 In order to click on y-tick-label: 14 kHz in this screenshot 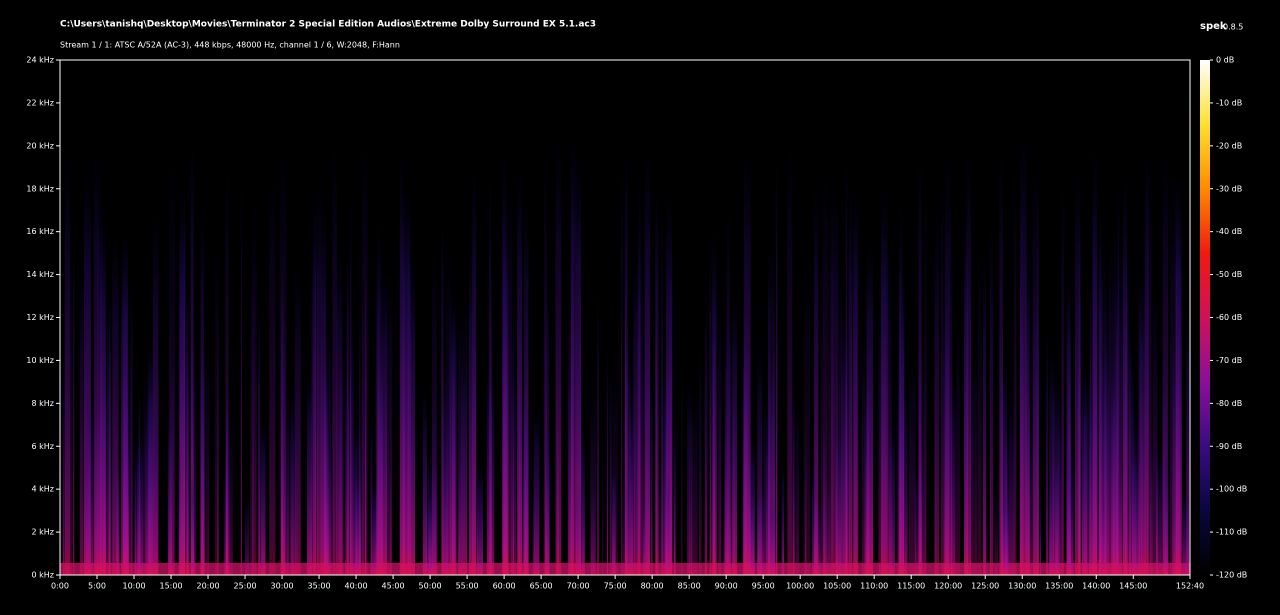, I will do `click(40, 274)`.